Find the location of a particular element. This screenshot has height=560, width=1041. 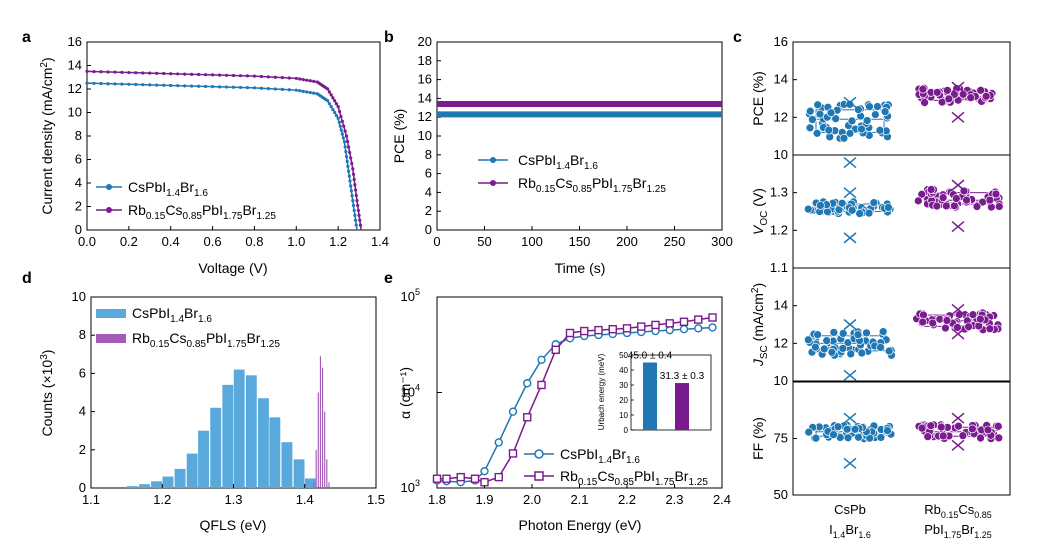

y-tick-label: 10 is located at coordinates (781, 380).